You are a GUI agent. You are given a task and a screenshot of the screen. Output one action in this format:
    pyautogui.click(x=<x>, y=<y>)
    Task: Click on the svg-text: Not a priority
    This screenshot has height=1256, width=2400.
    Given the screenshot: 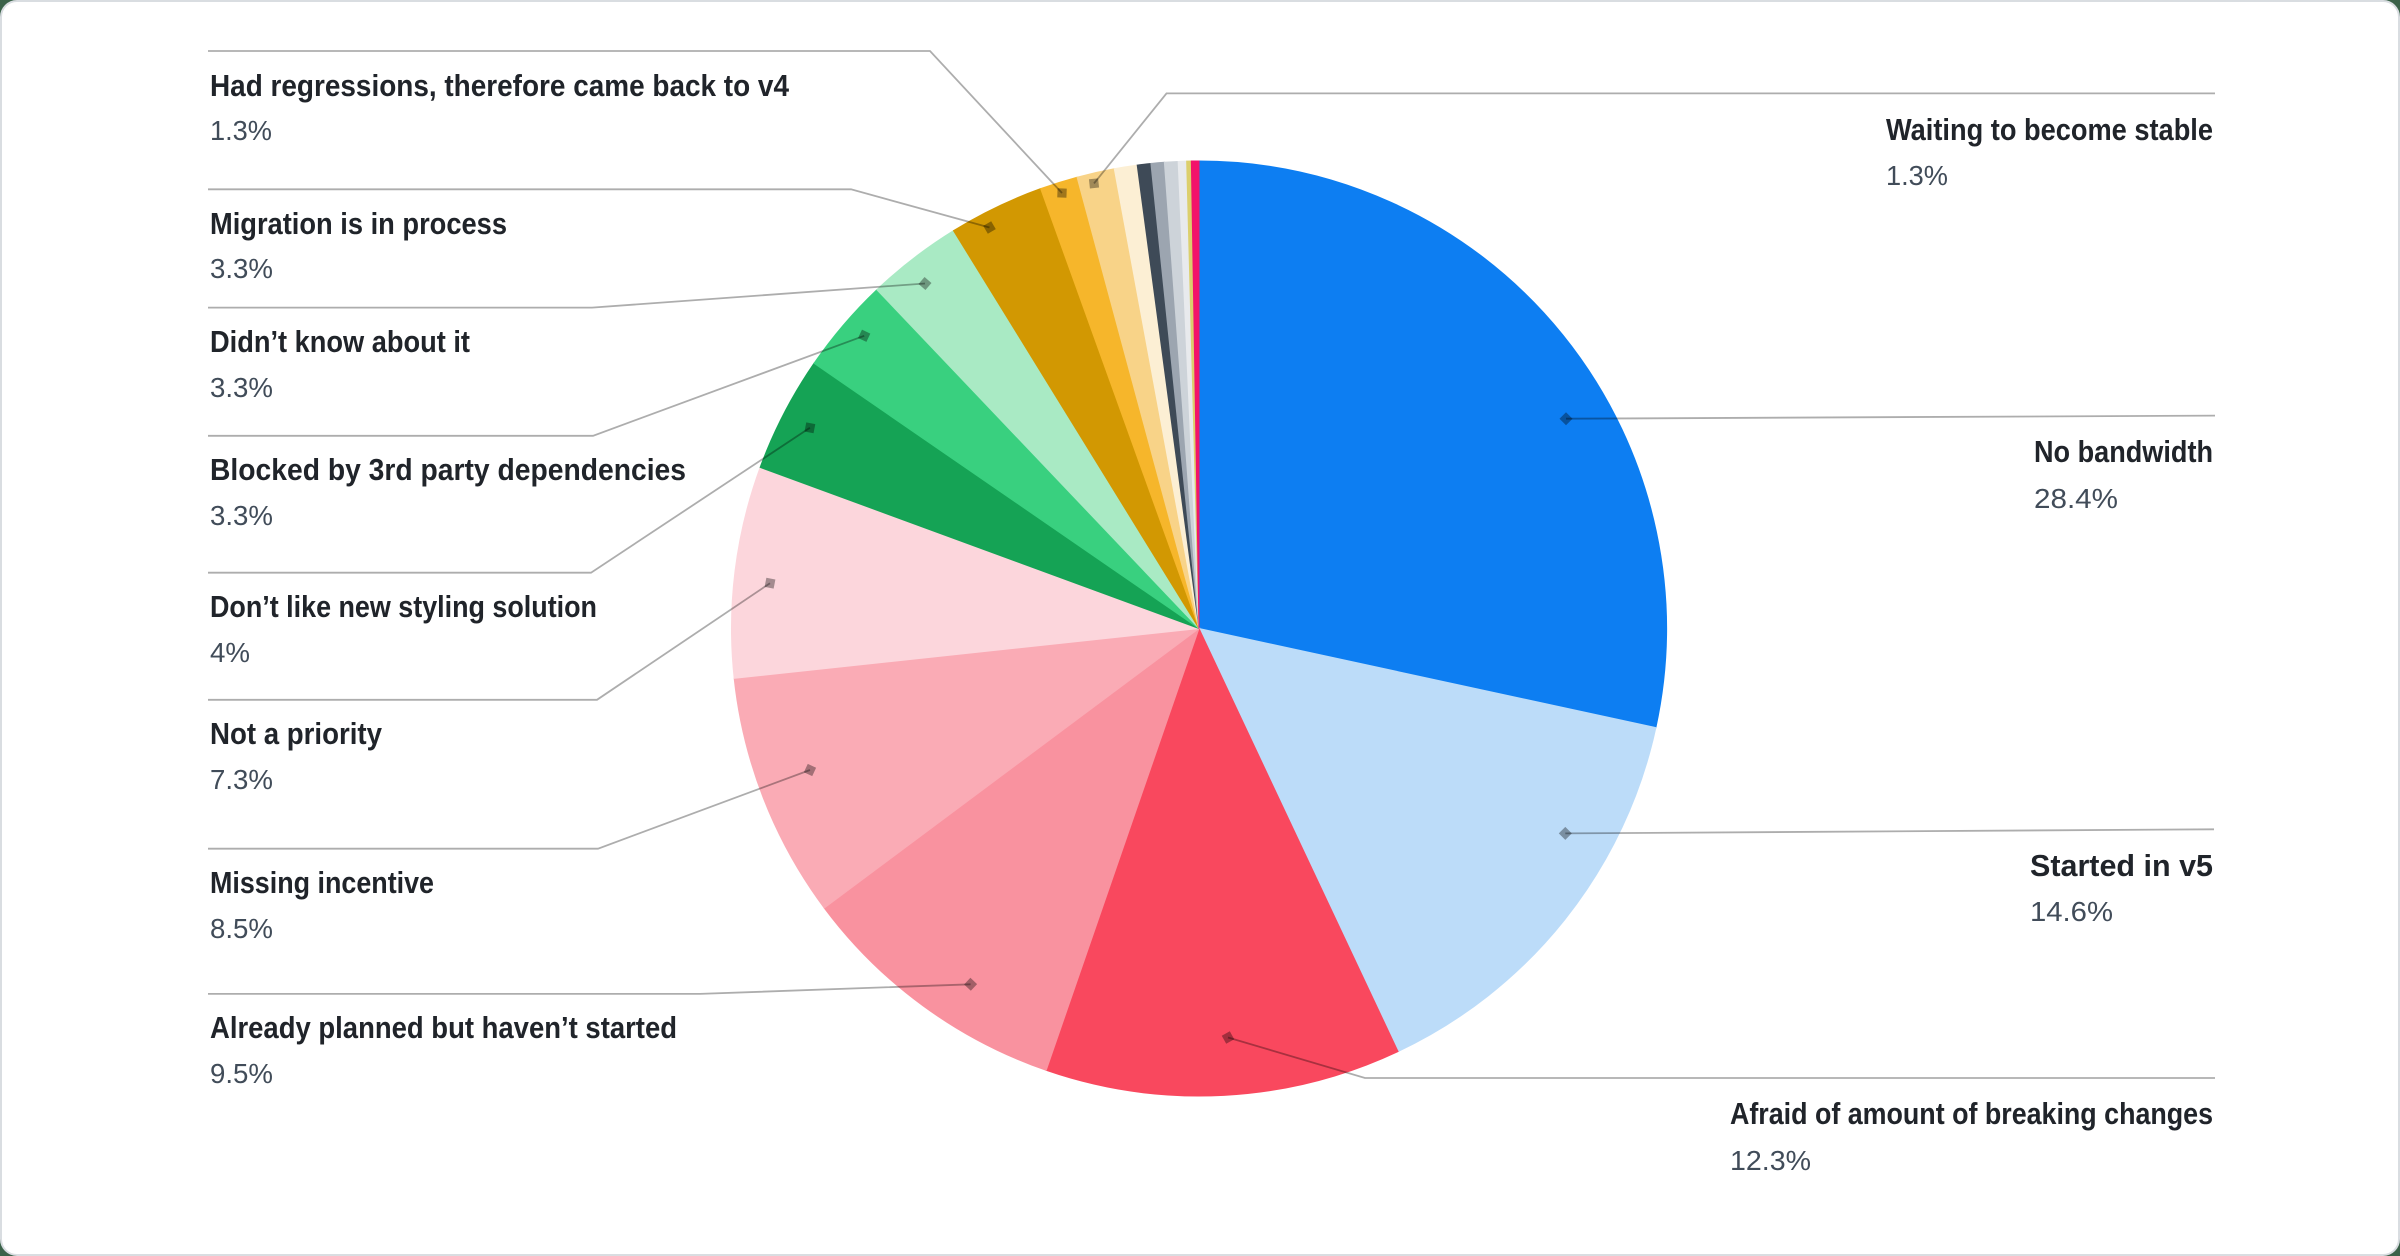 What is the action you would take?
    pyautogui.click(x=296, y=733)
    